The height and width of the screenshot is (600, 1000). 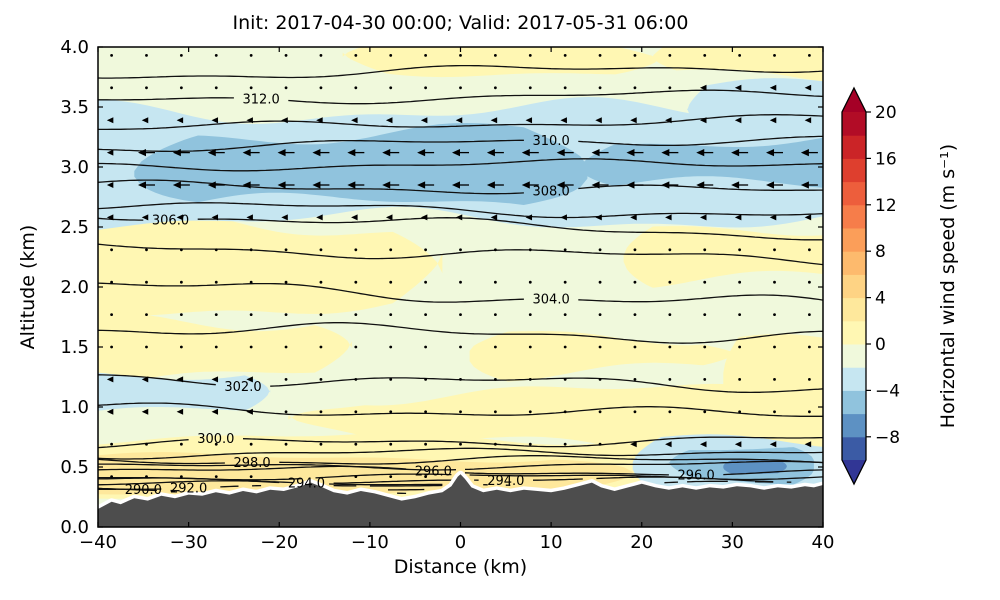 What do you see at coordinates (74, 107) in the screenshot?
I see `y-tick-label: 3.5` at bounding box center [74, 107].